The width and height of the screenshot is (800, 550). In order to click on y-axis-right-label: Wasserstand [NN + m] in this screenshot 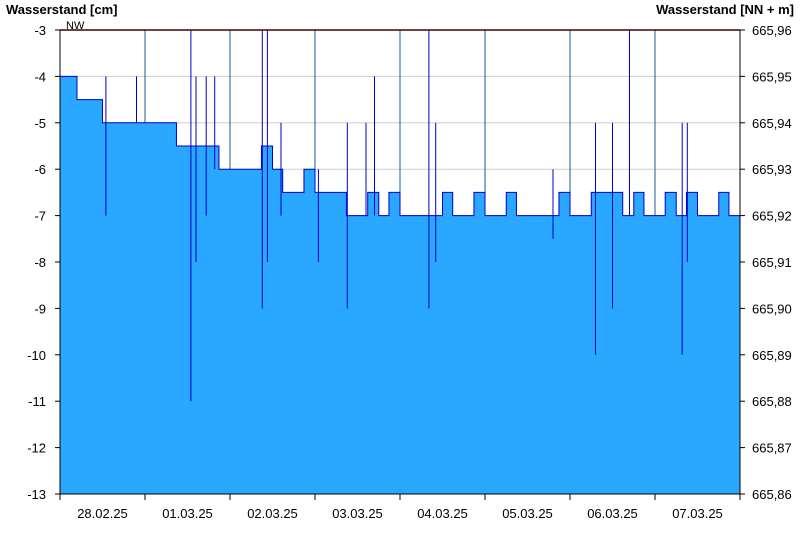, I will do `click(725, 9)`.